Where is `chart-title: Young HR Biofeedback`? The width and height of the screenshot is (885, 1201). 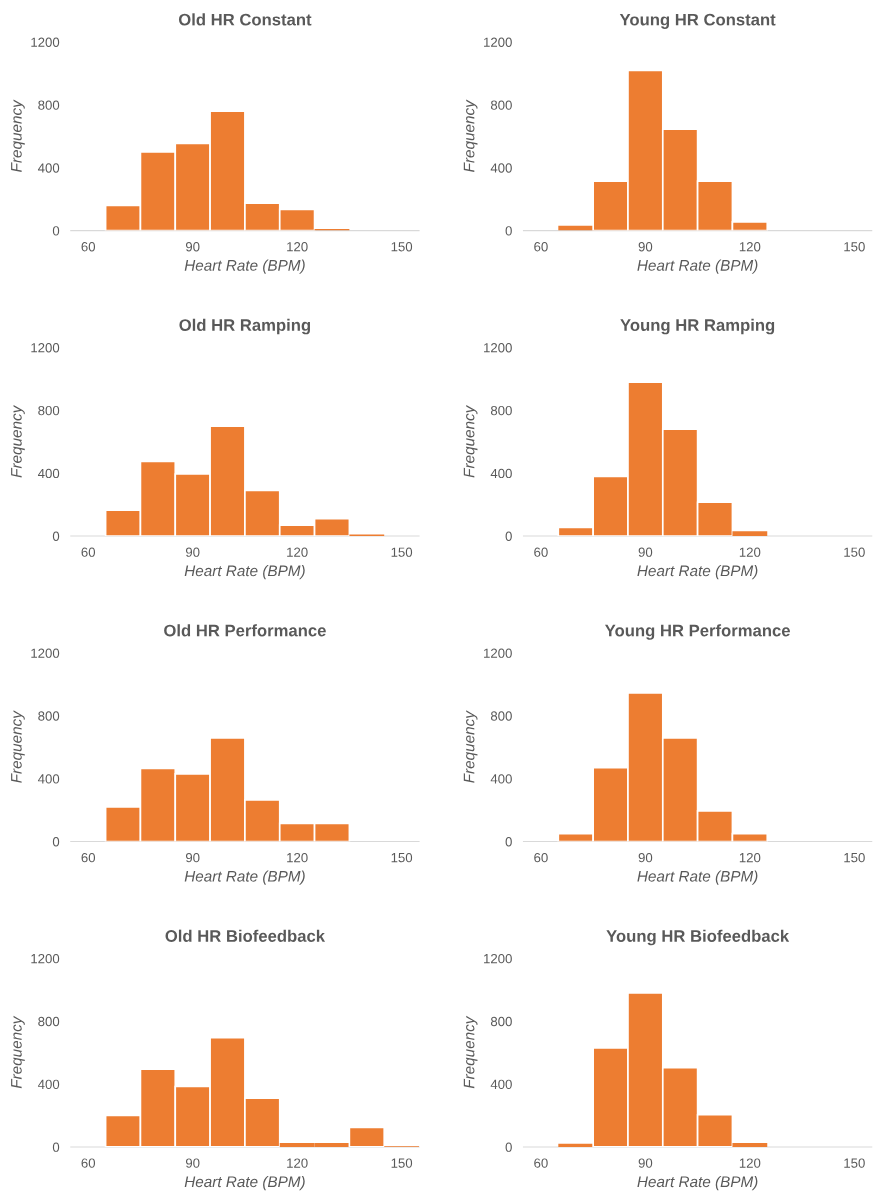 chart-title: Young HR Biofeedback is located at coordinates (698, 937).